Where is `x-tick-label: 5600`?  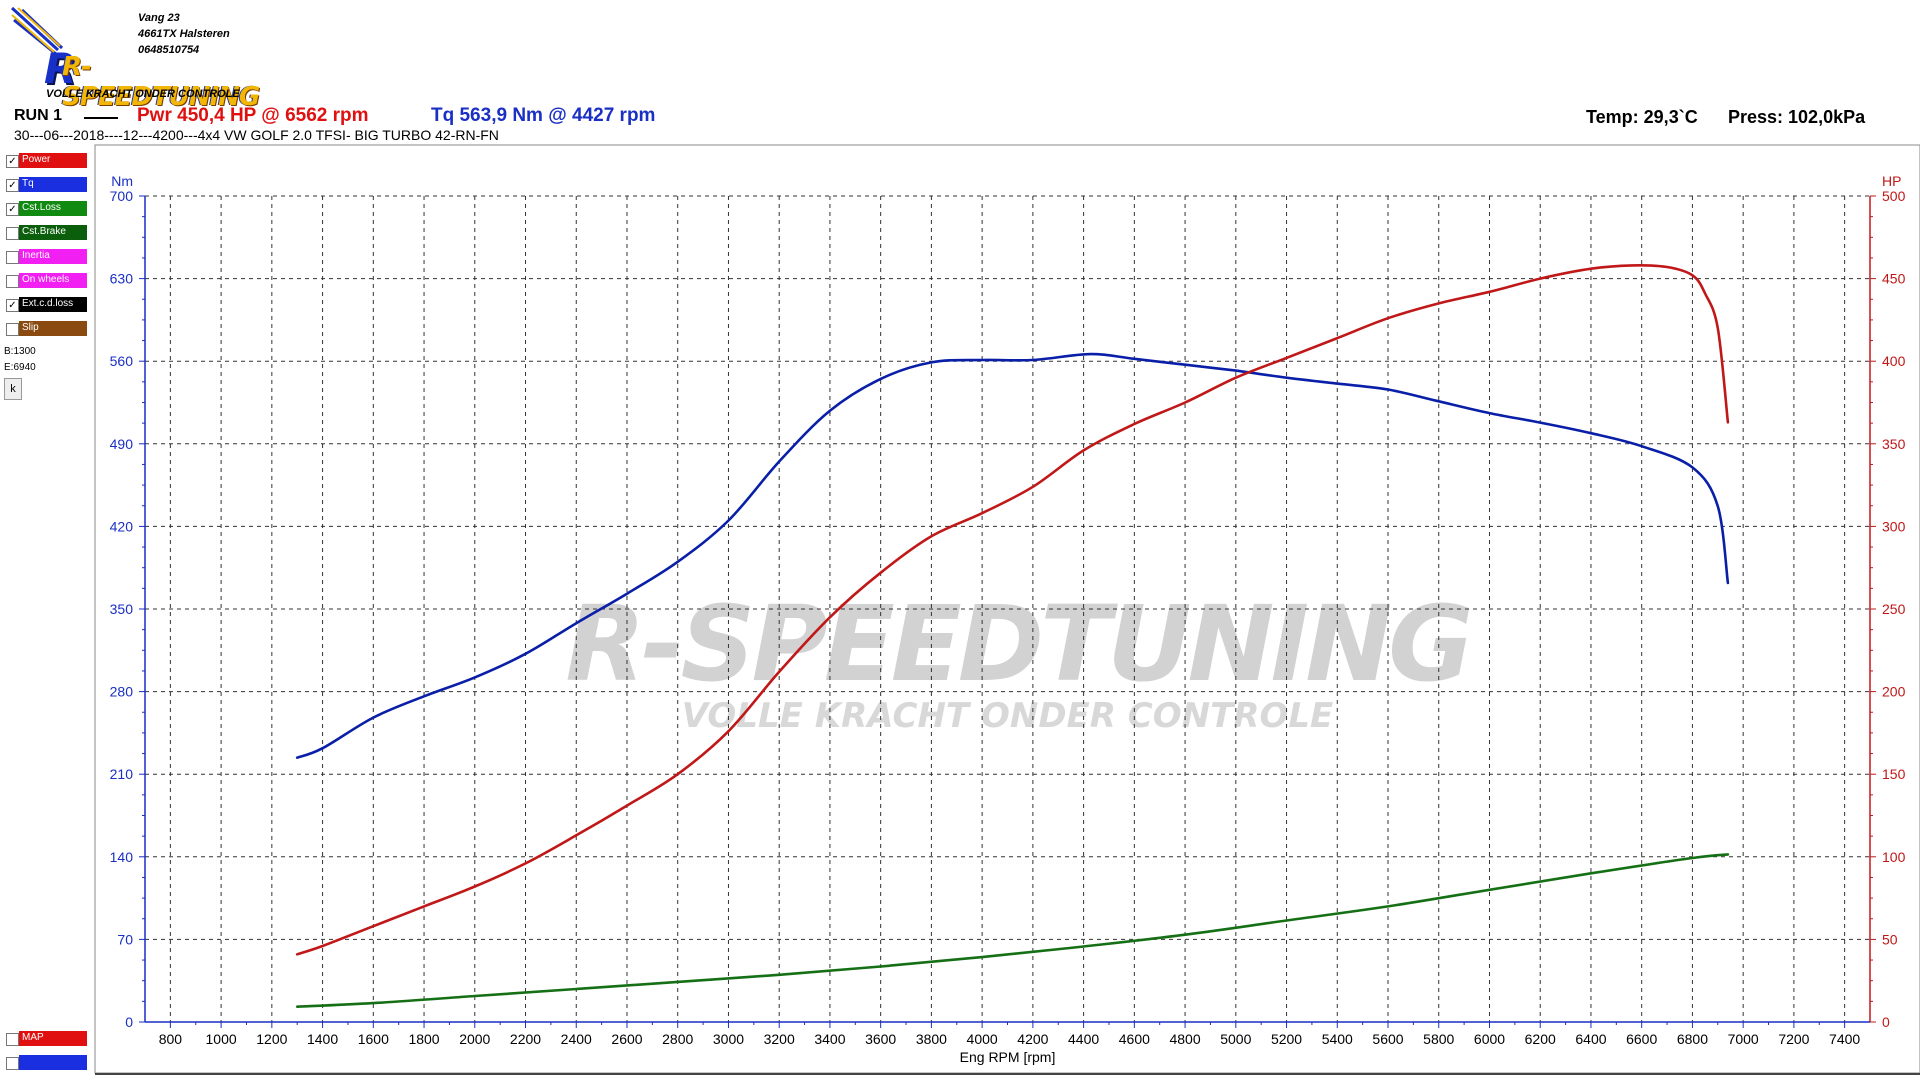
x-tick-label: 5600 is located at coordinates (1387, 1039).